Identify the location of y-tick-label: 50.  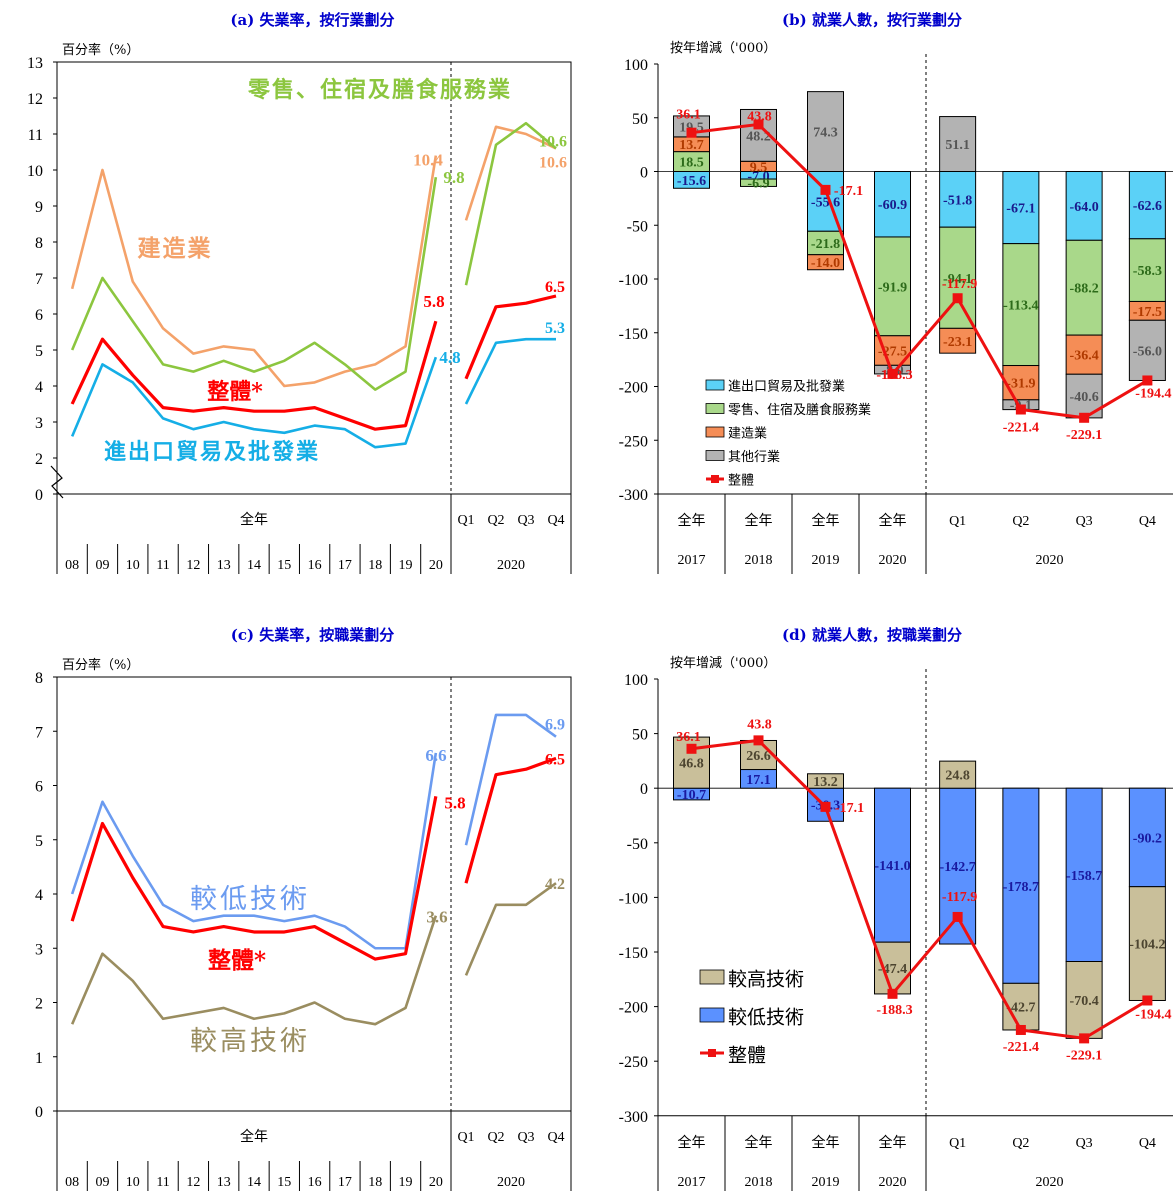
(640, 119).